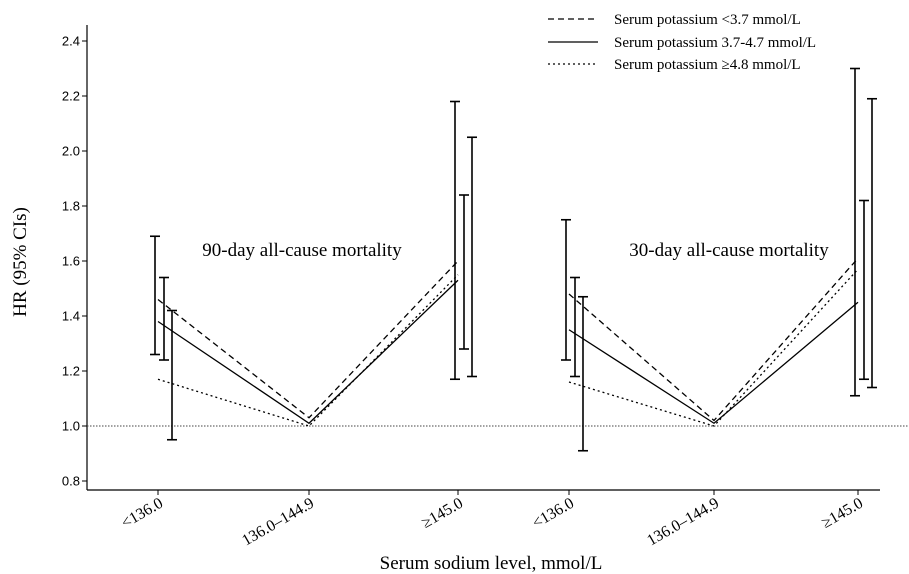 This screenshot has width=909, height=574. Describe the element at coordinates (715, 43) in the screenshot. I see `legend-label-1: Serum potassium 3.7-4.7 mmol/L` at that location.